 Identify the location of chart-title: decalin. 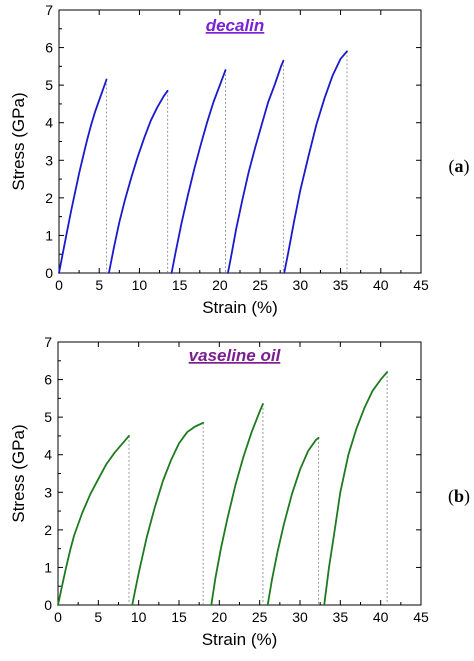
(235, 25).